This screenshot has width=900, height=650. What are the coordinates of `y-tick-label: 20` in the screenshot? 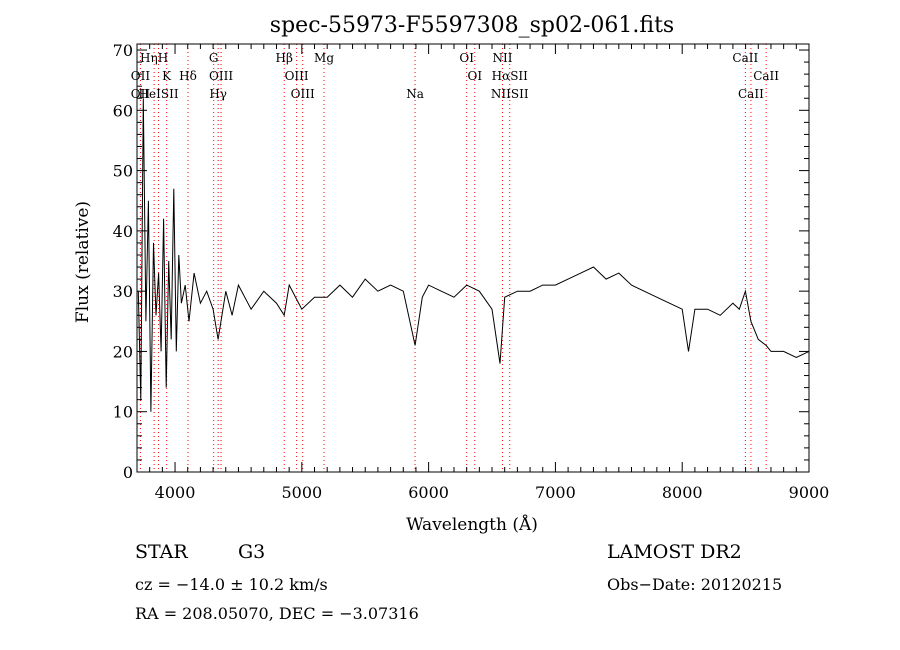 It's located at (123, 351).